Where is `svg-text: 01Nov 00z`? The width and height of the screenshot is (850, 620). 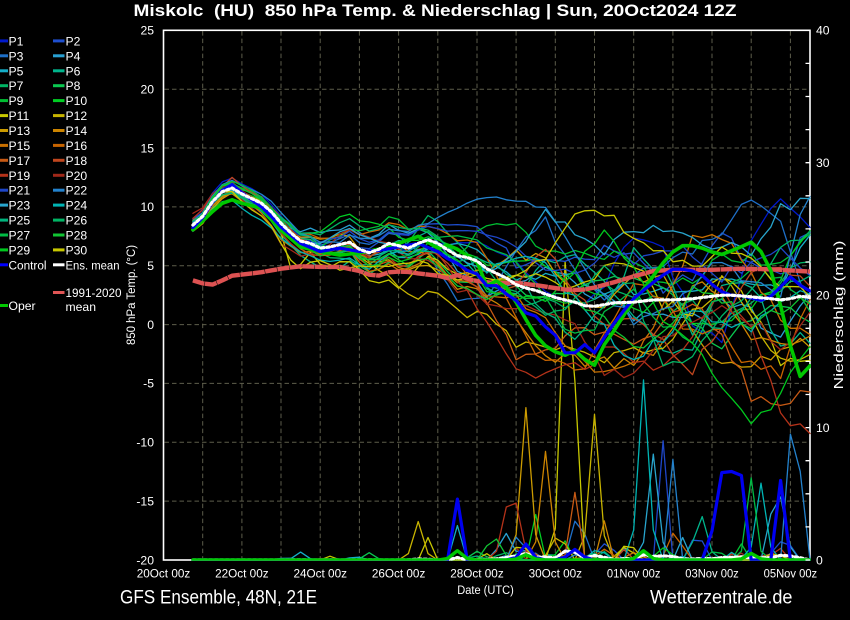 svg-text: 01Nov 00z is located at coordinates (634, 573).